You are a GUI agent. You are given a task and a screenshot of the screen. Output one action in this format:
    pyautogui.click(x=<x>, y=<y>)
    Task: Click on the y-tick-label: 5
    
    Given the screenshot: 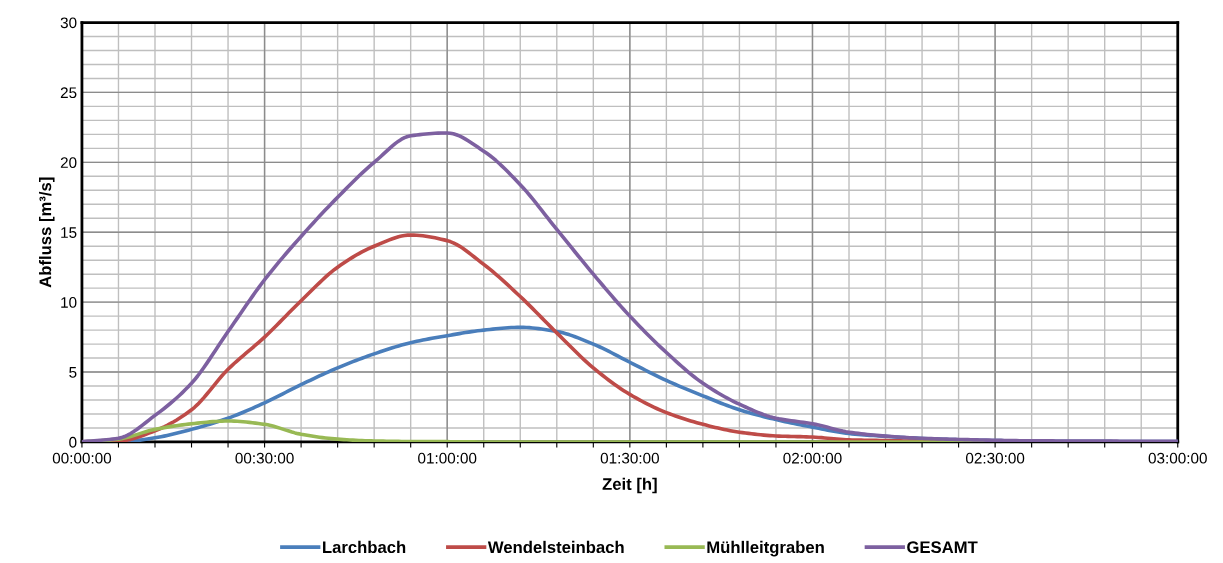 What is the action you would take?
    pyautogui.click(x=73, y=372)
    